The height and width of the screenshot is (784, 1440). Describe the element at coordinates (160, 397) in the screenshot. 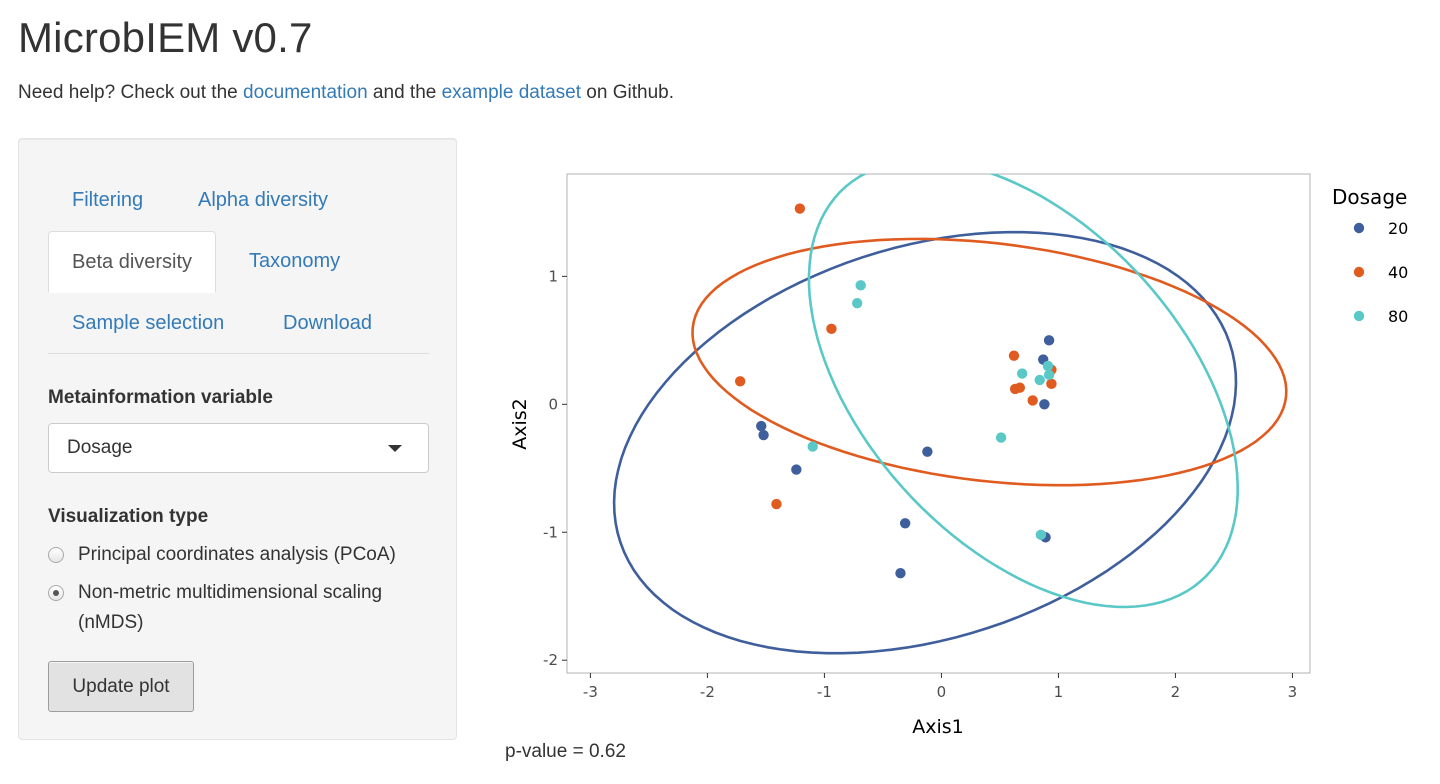

I see `metainfo-label: Metainformation variable` at that location.